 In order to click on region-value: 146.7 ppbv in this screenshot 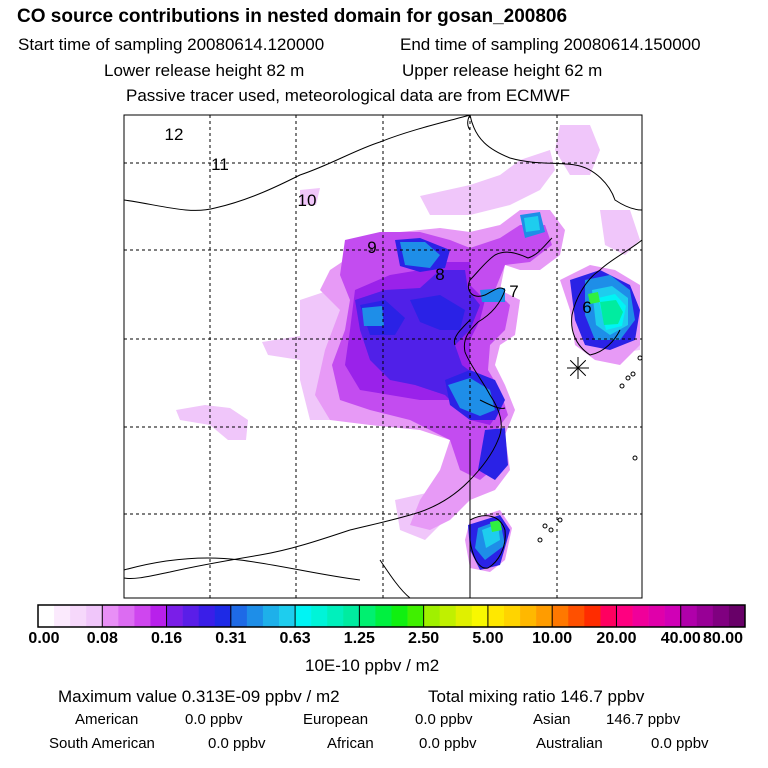, I will do `click(643, 719)`.